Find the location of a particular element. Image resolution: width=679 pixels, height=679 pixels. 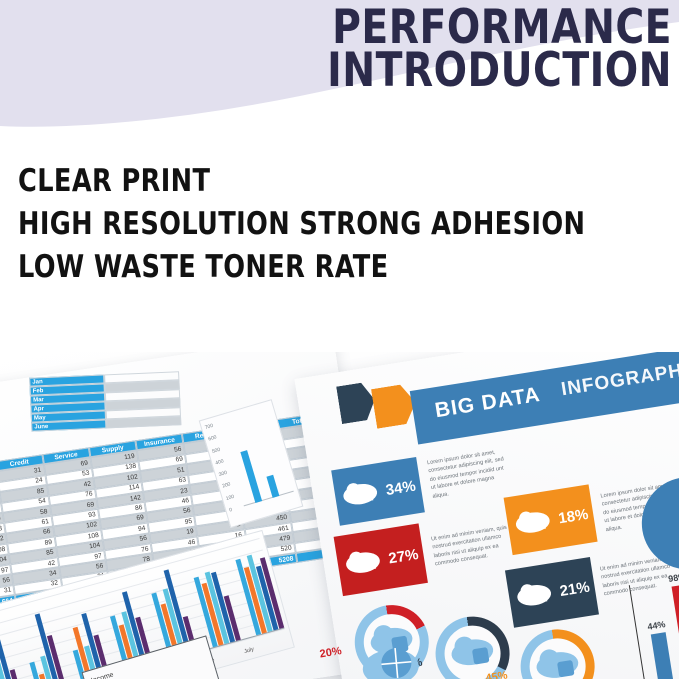

mini-bar-axis is located at coordinates (637, 632).